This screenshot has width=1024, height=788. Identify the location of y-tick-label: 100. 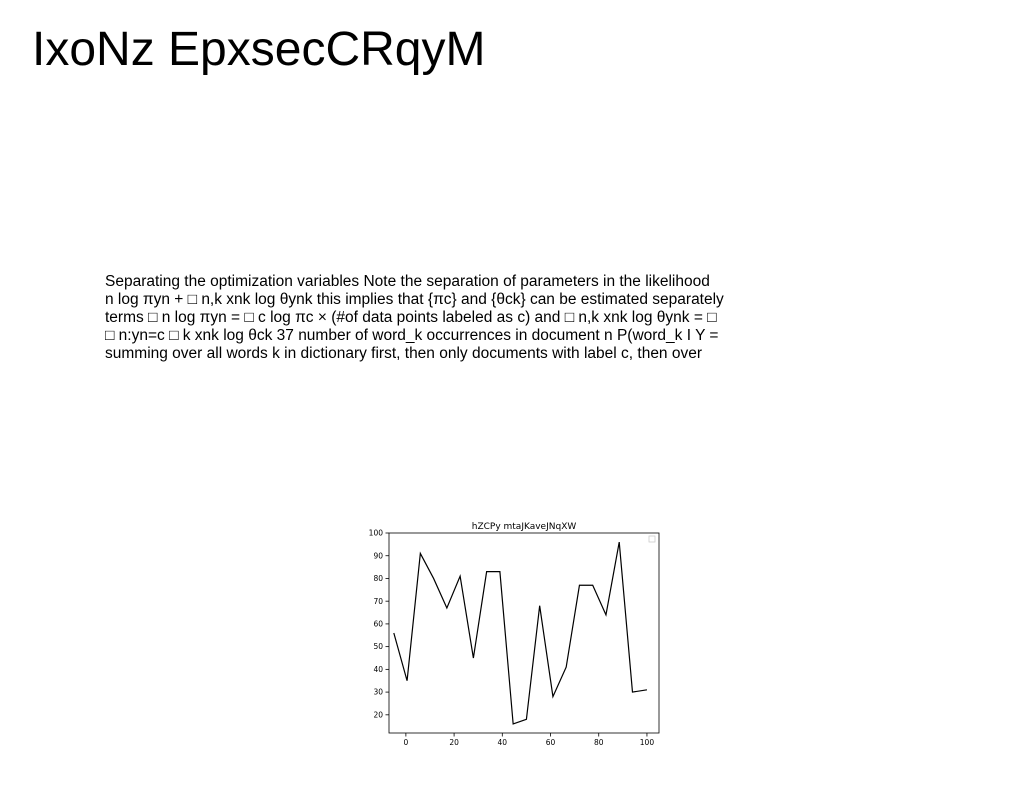
(376, 533).